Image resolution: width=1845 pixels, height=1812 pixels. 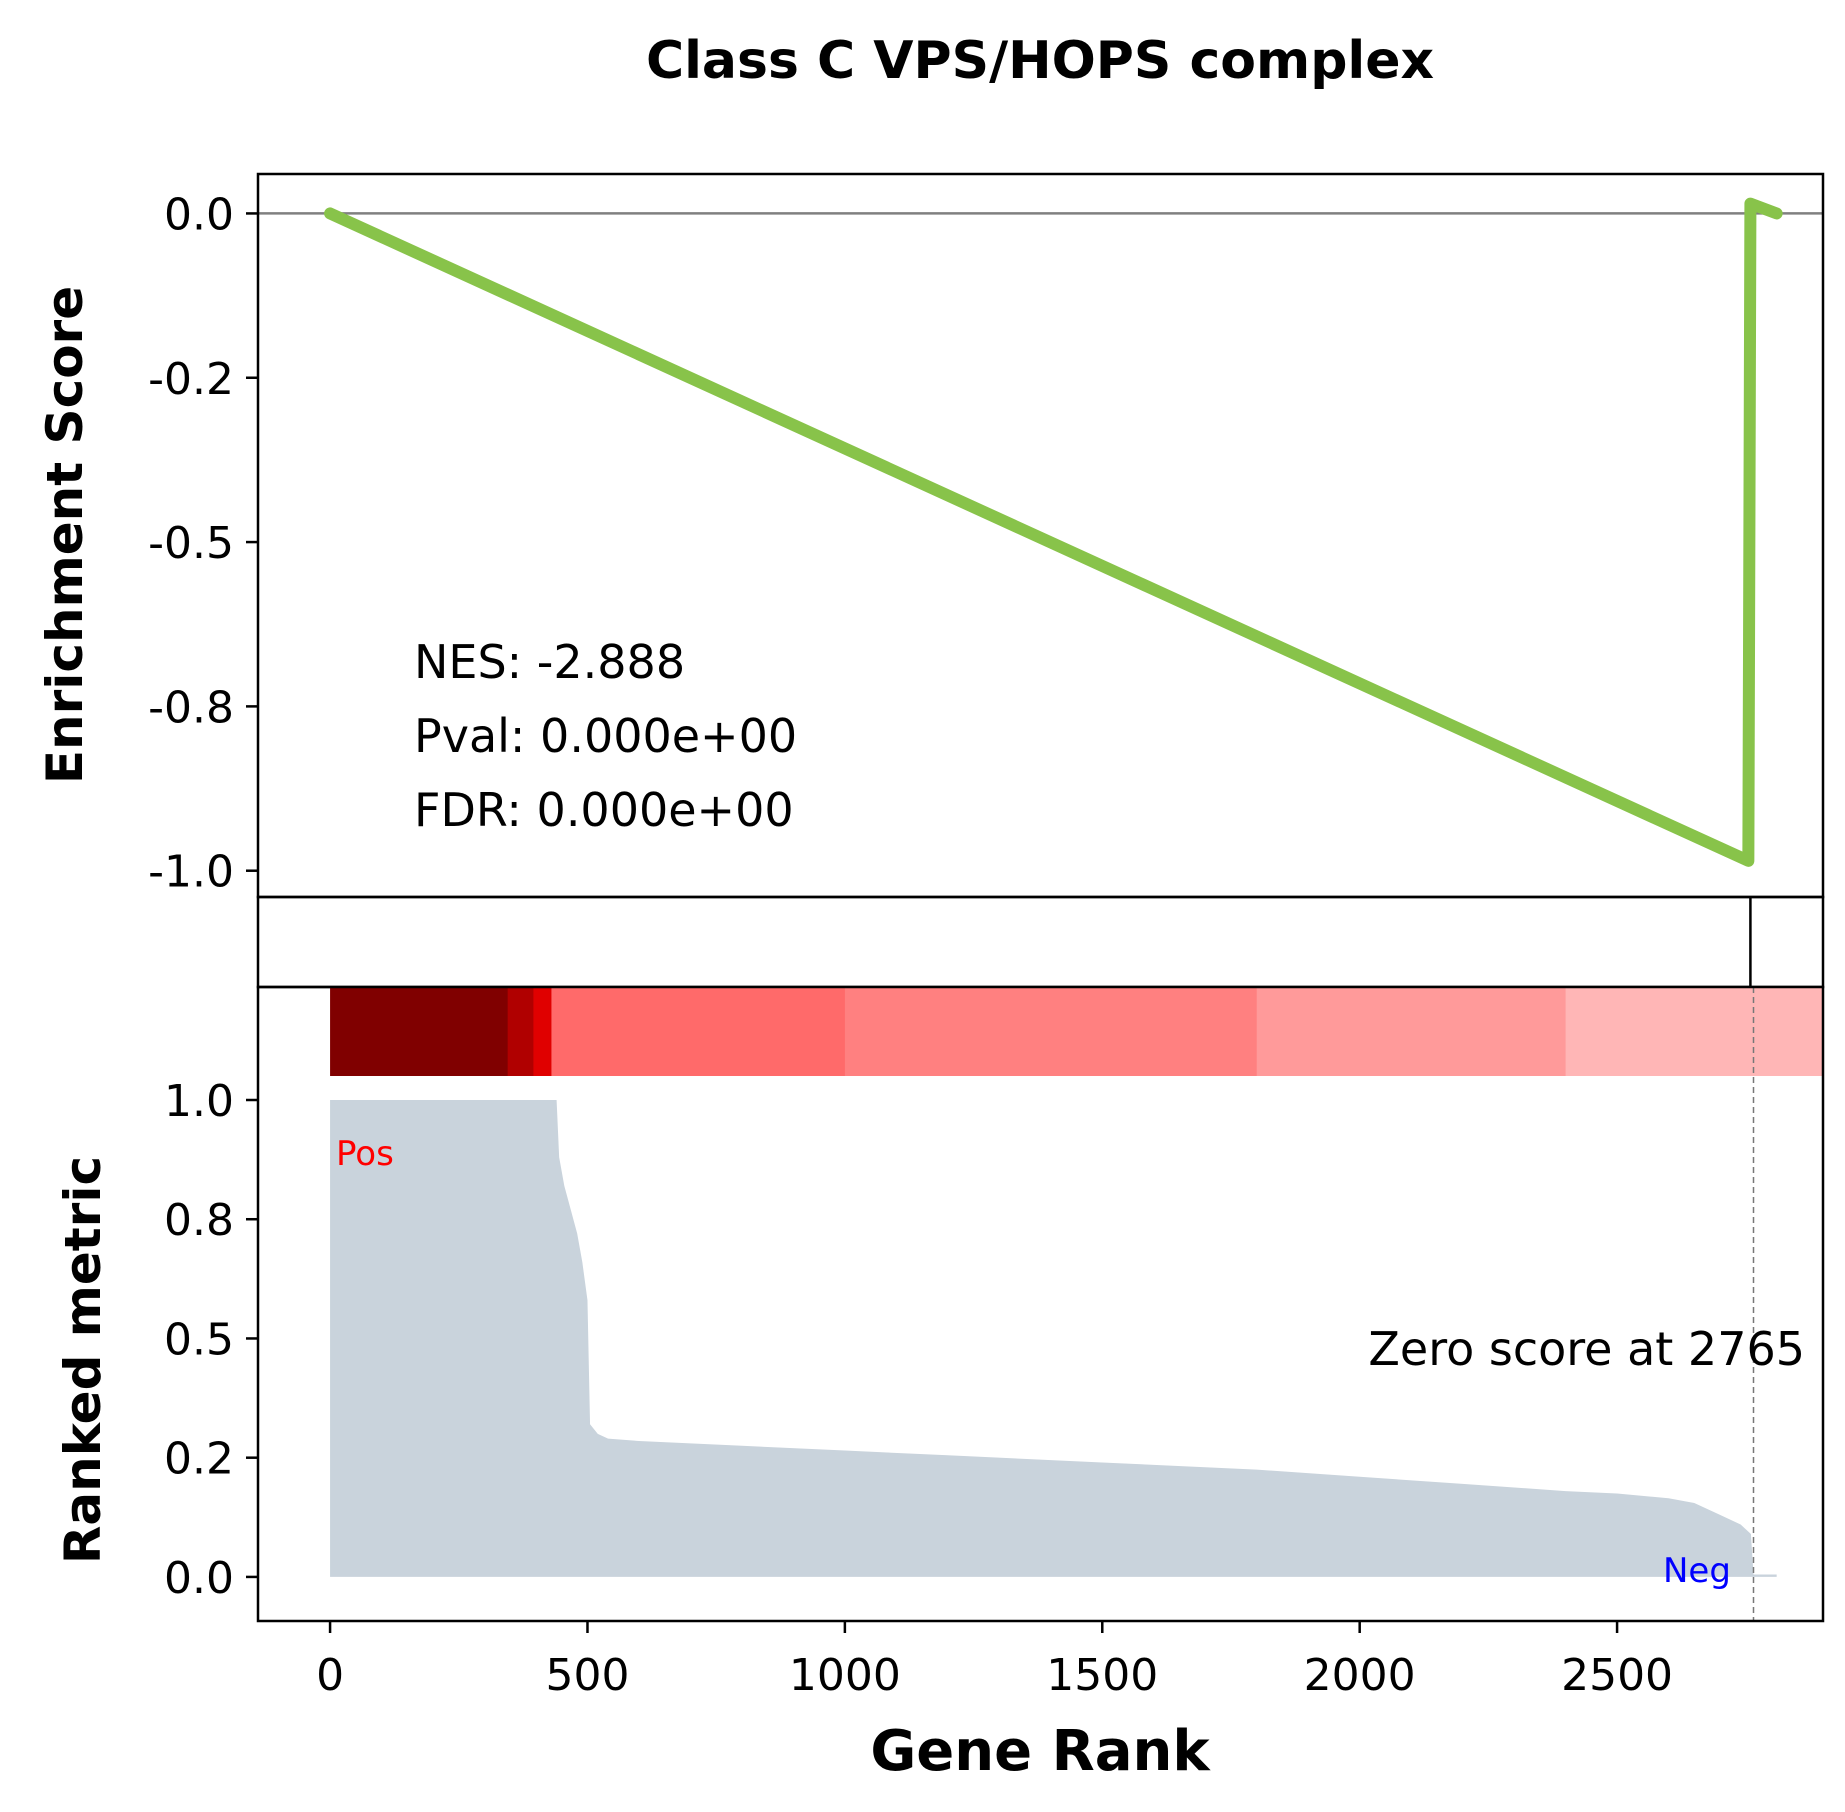 What do you see at coordinates (191, 379) in the screenshot?
I see `enrichment-y-tick-label: -0.2` at bounding box center [191, 379].